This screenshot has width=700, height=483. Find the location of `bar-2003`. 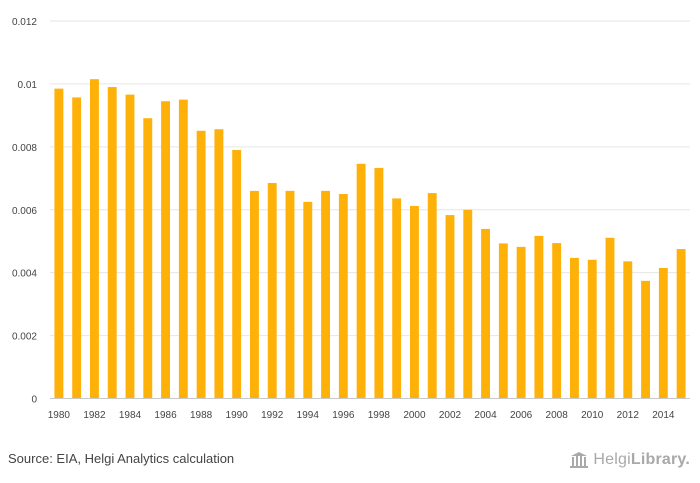

bar-2003 is located at coordinates (468, 304).